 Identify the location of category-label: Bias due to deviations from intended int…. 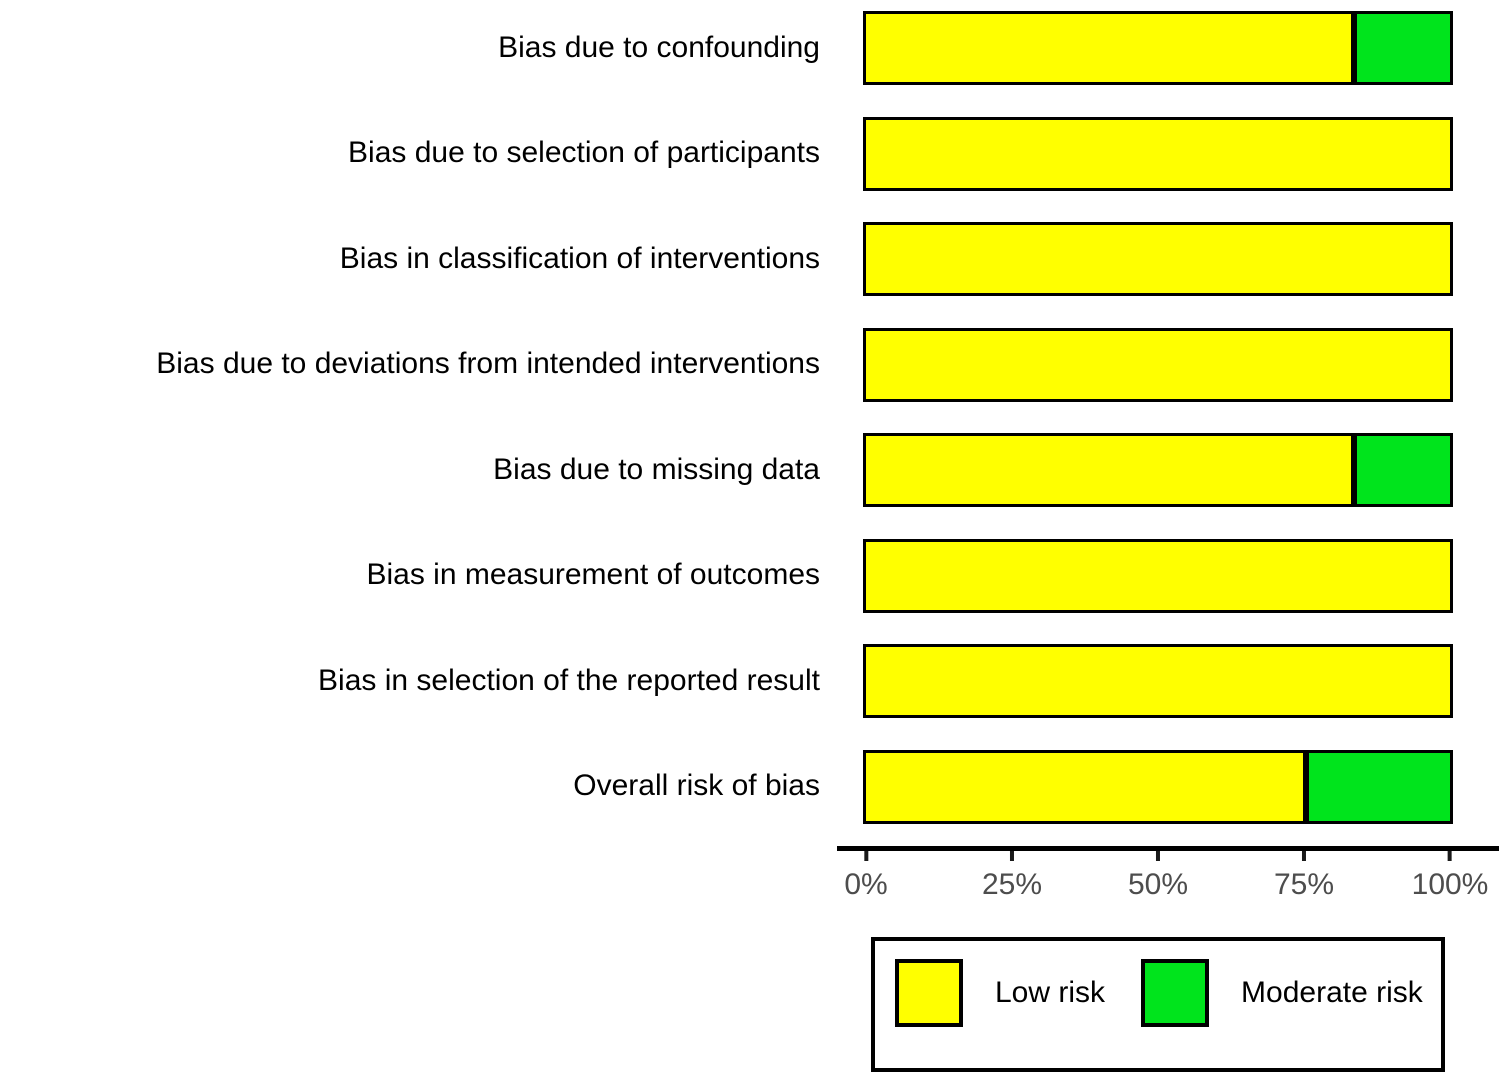
(488, 364).